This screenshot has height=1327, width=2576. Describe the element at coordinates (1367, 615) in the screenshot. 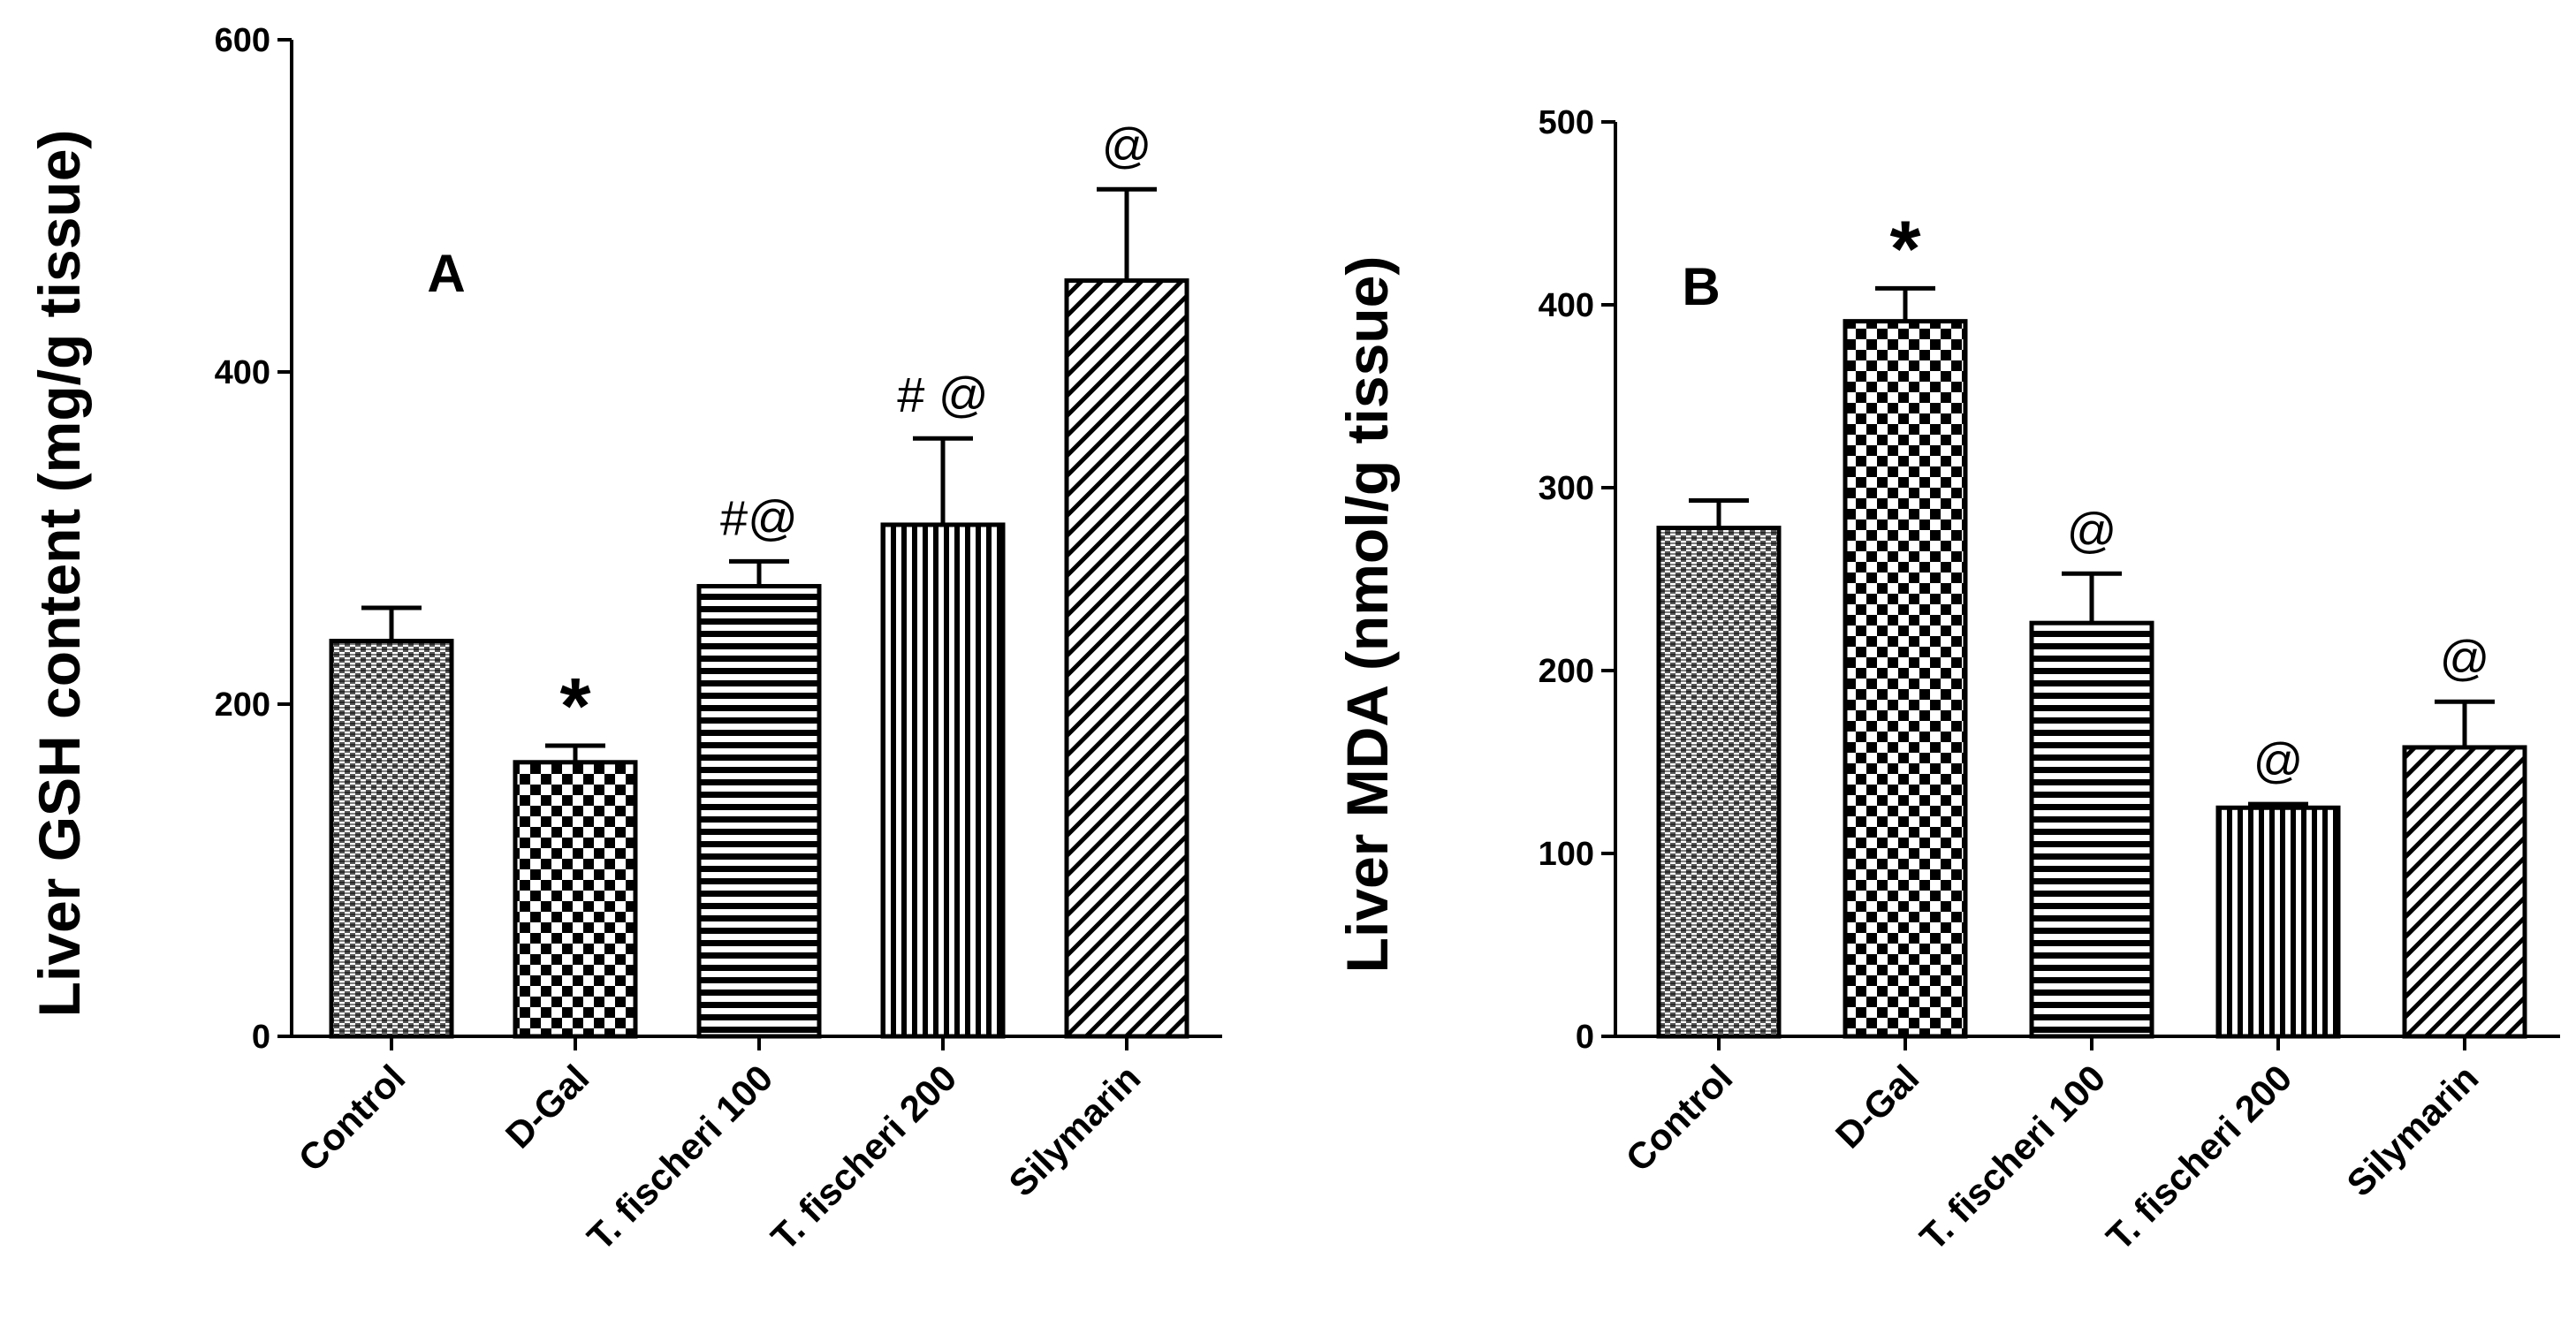

I see `y-axis-title: Liver MDA (nmol/g tissue)` at that location.